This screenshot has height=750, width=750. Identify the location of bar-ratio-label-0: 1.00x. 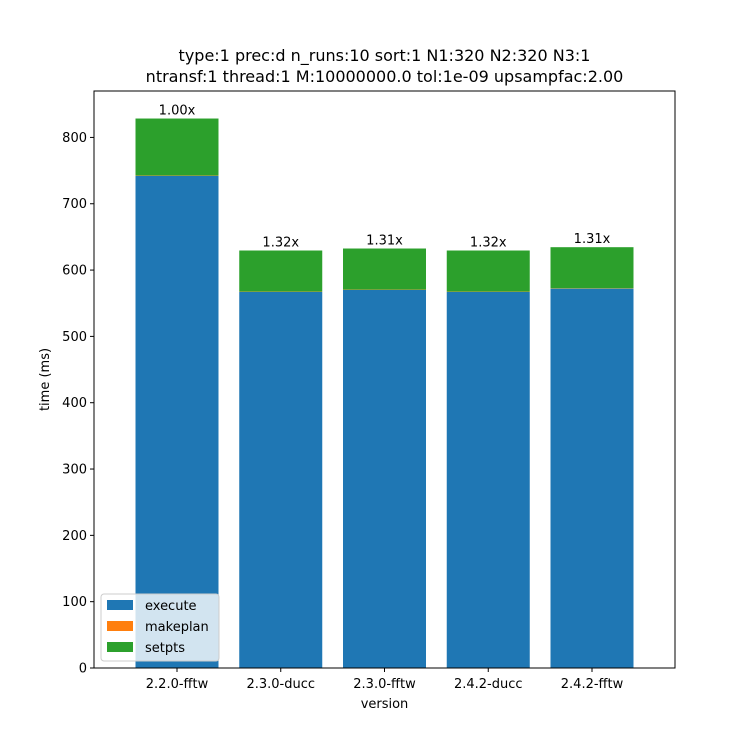
(177, 111).